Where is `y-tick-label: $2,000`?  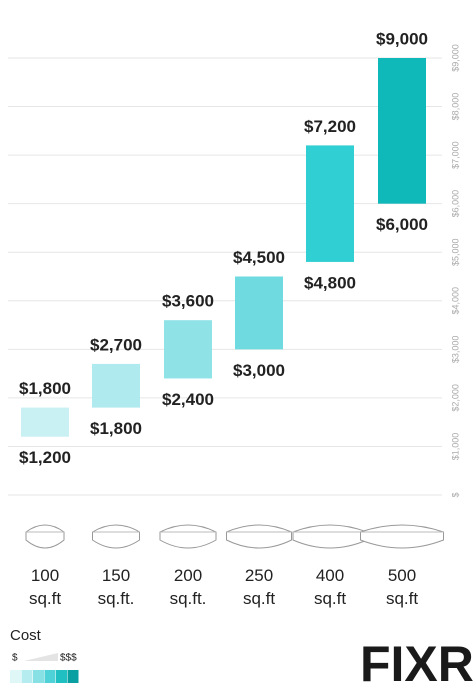 y-tick-label: $2,000 is located at coordinates (455, 398).